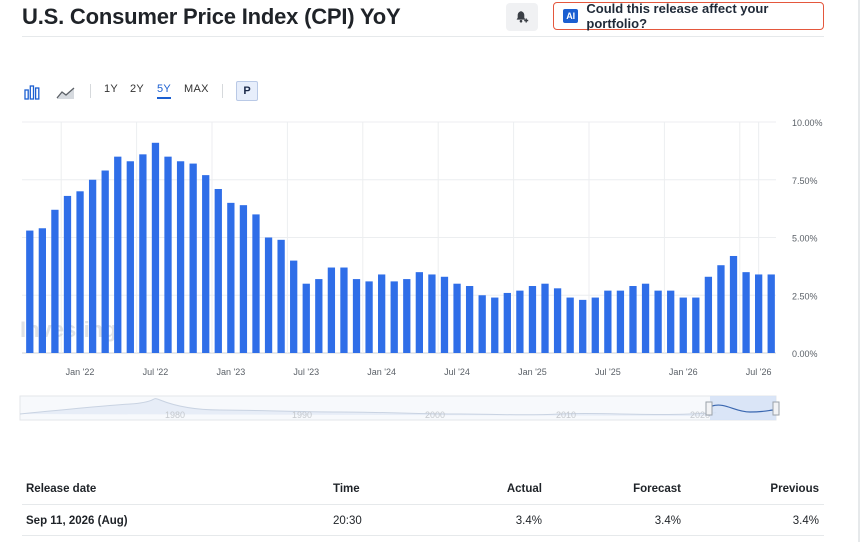 Image resolution: width=860 pixels, height=542 pixels. Describe the element at coordinates (211, 16) in the screenshot. I see `page-title: U.S. Consumer Price Index (CPI) YoY` at that location.